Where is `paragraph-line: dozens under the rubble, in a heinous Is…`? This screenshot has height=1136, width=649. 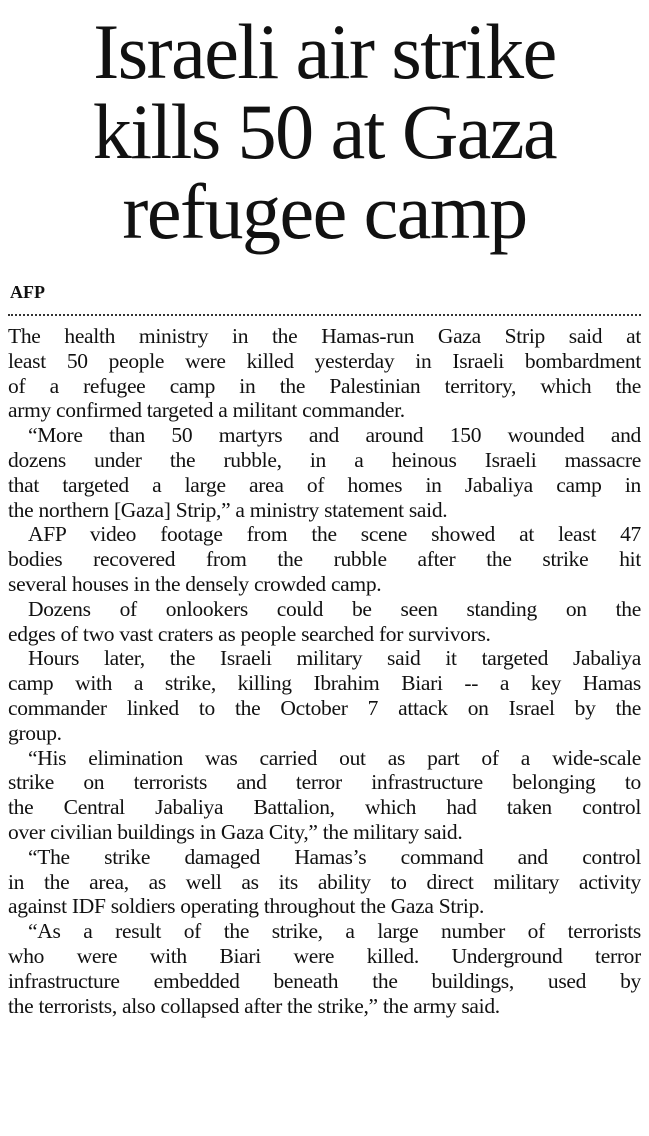
paragraph-line: dozens under the rubble, in a heinous Is… is located at coordinates (324, 459).